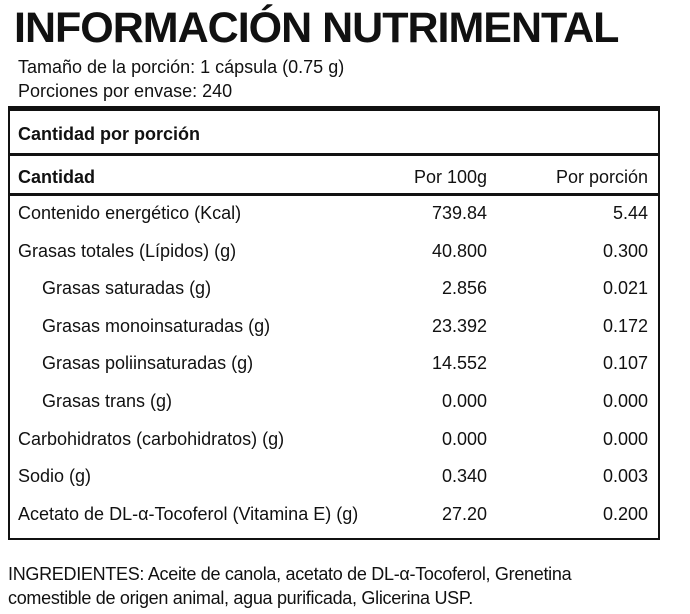 The width and height of the screenshot is (690, 614). What do you see at coordinates (625, 325) in the screenshot?
I see `per-serving: 0.172` at bounding box center [625, 325].